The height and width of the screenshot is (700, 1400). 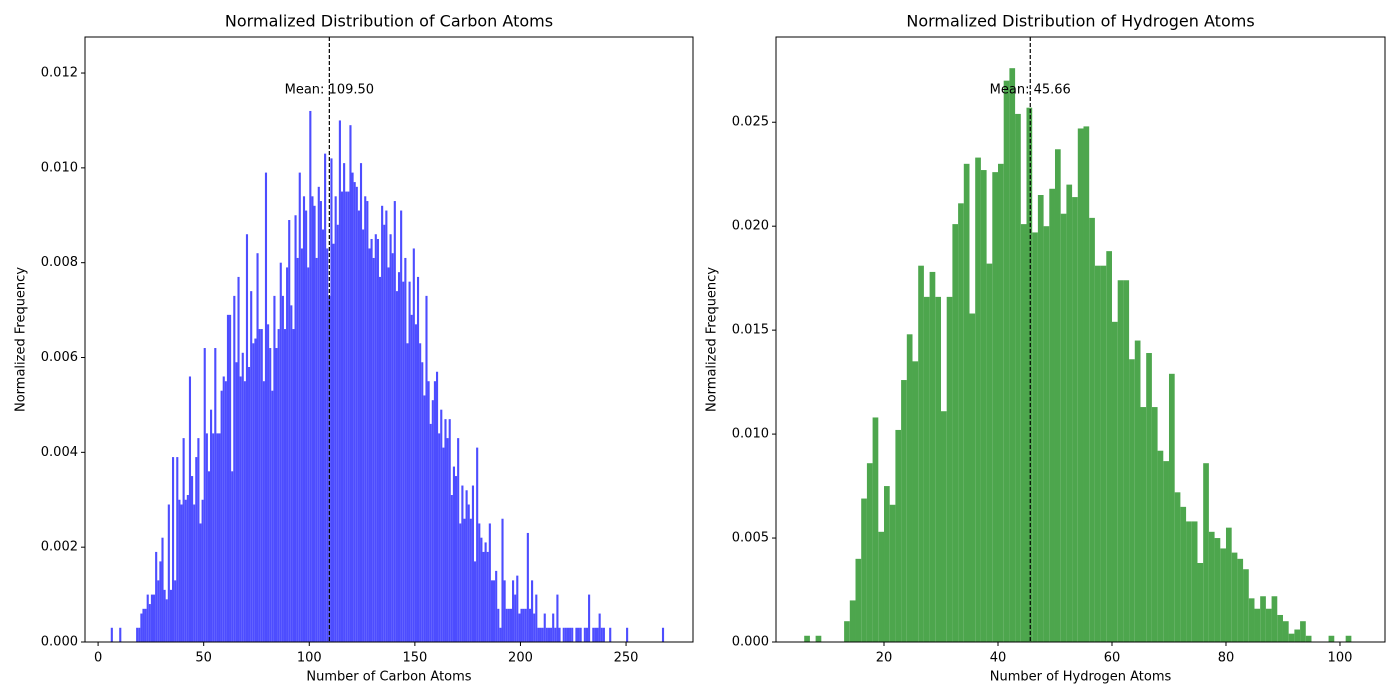 I want to click on y-tick-label: 0.004, so click(x=59, y=452).